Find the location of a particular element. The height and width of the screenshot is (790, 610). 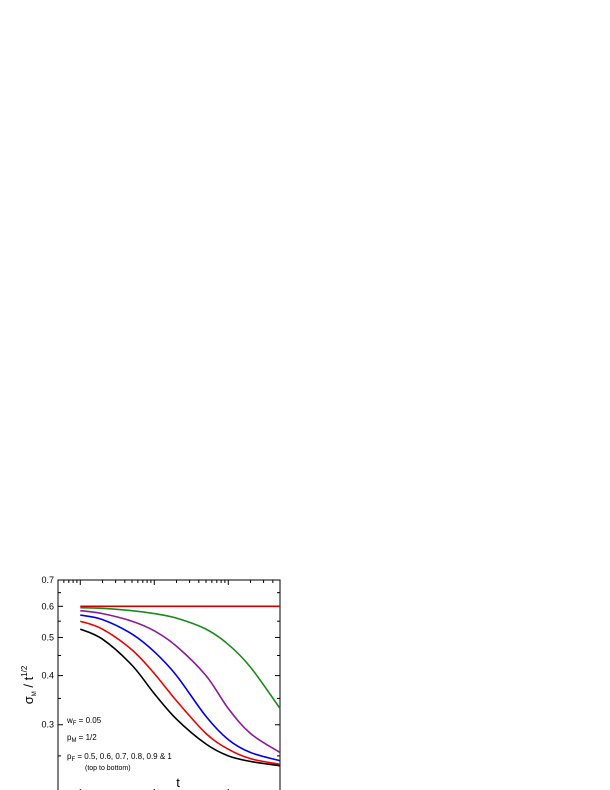

y-tick-label: 0.4 is located at coordinates (47, 676).